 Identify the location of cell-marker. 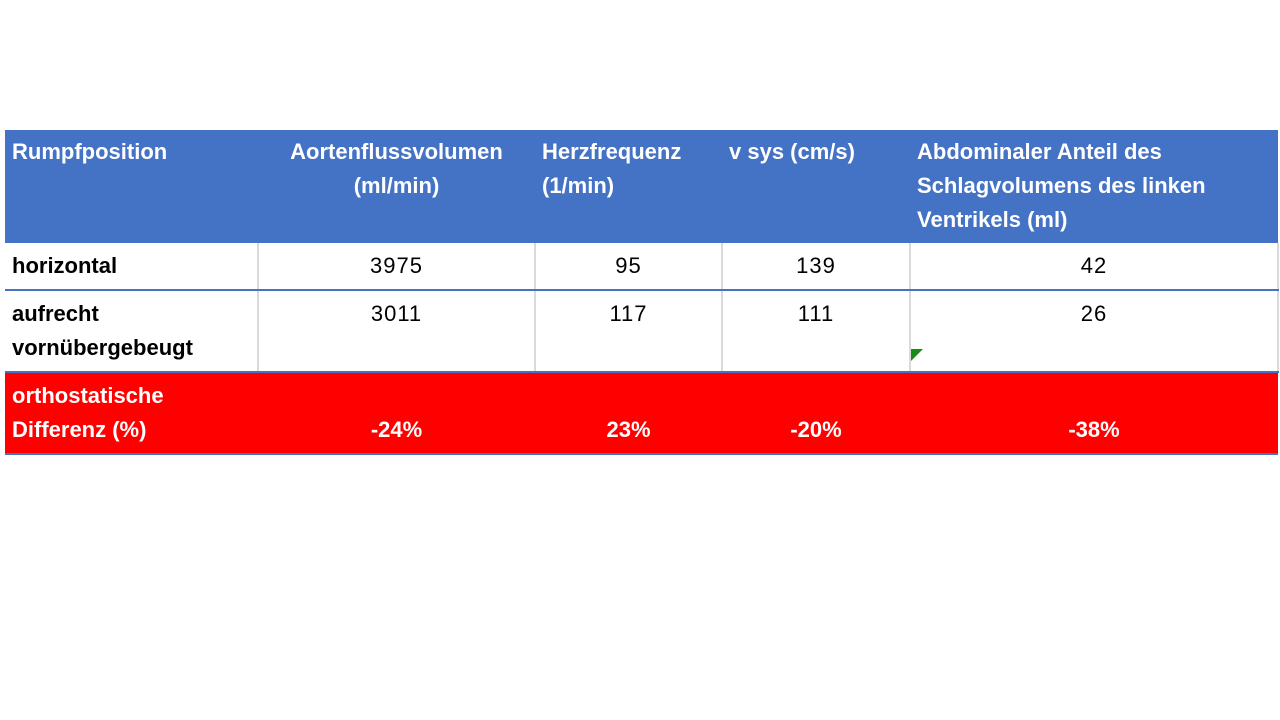
(917, 355).